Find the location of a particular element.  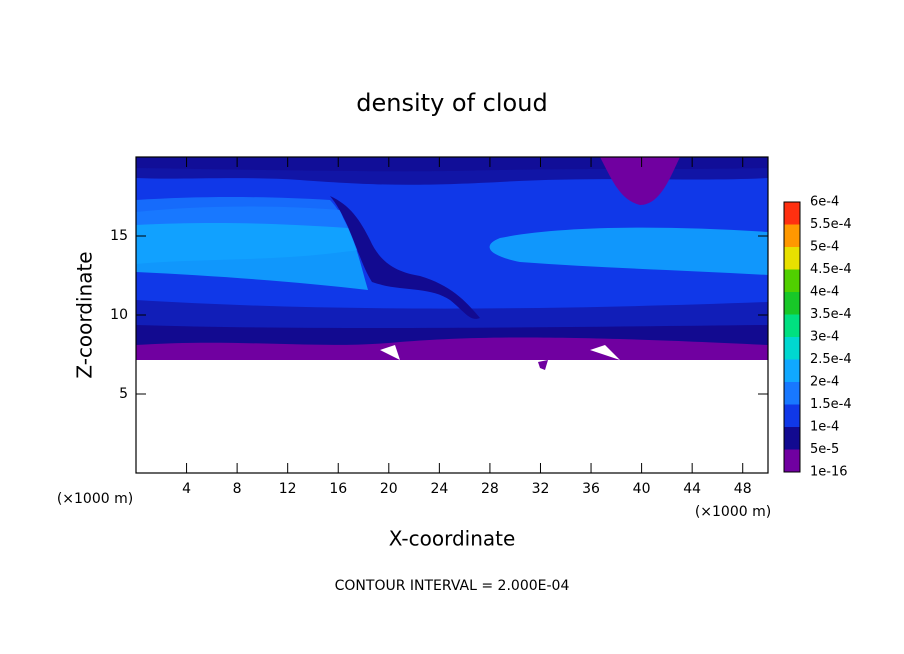

colorbar-label: 5e-5 is located at coordinates (824, 449).